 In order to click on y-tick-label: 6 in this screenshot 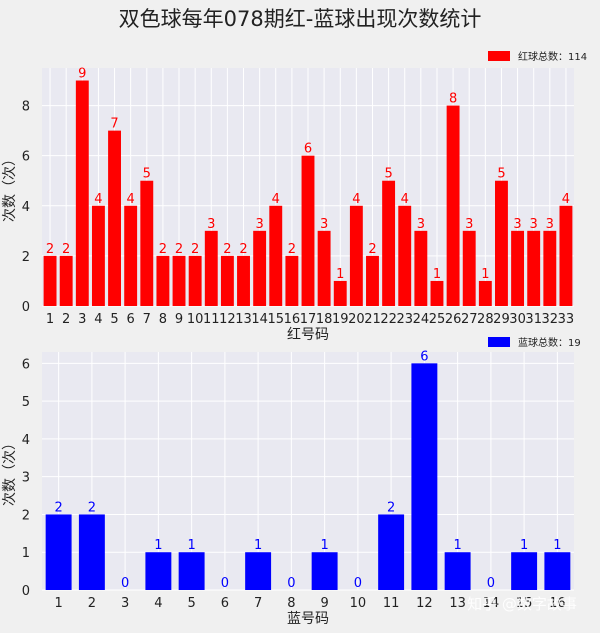, I will do `click(26, 364)`.